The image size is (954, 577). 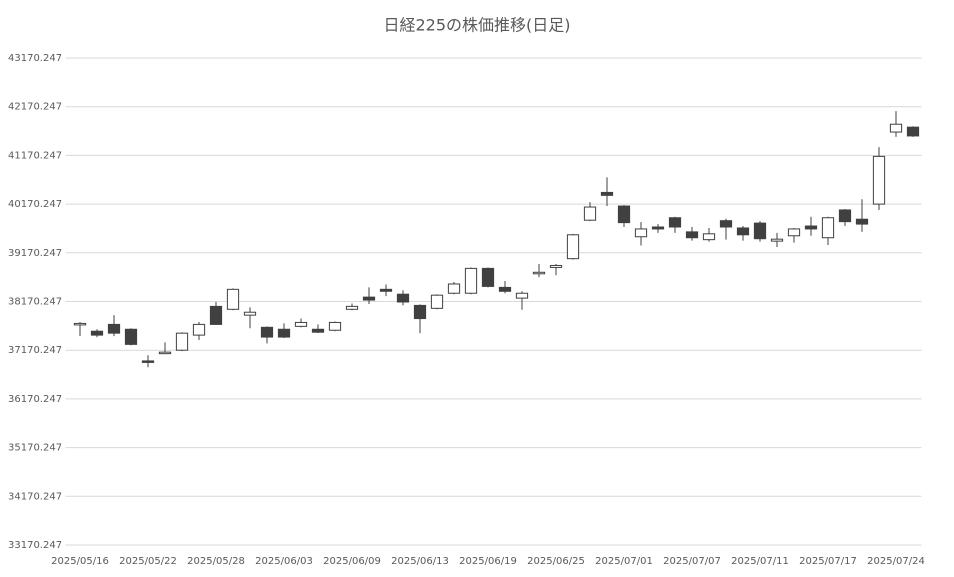 What do you see at coordinates (488, 561) in the screenshot?
I see `x-tick-label: 2025/06/19` at bounding box center [488, 561].